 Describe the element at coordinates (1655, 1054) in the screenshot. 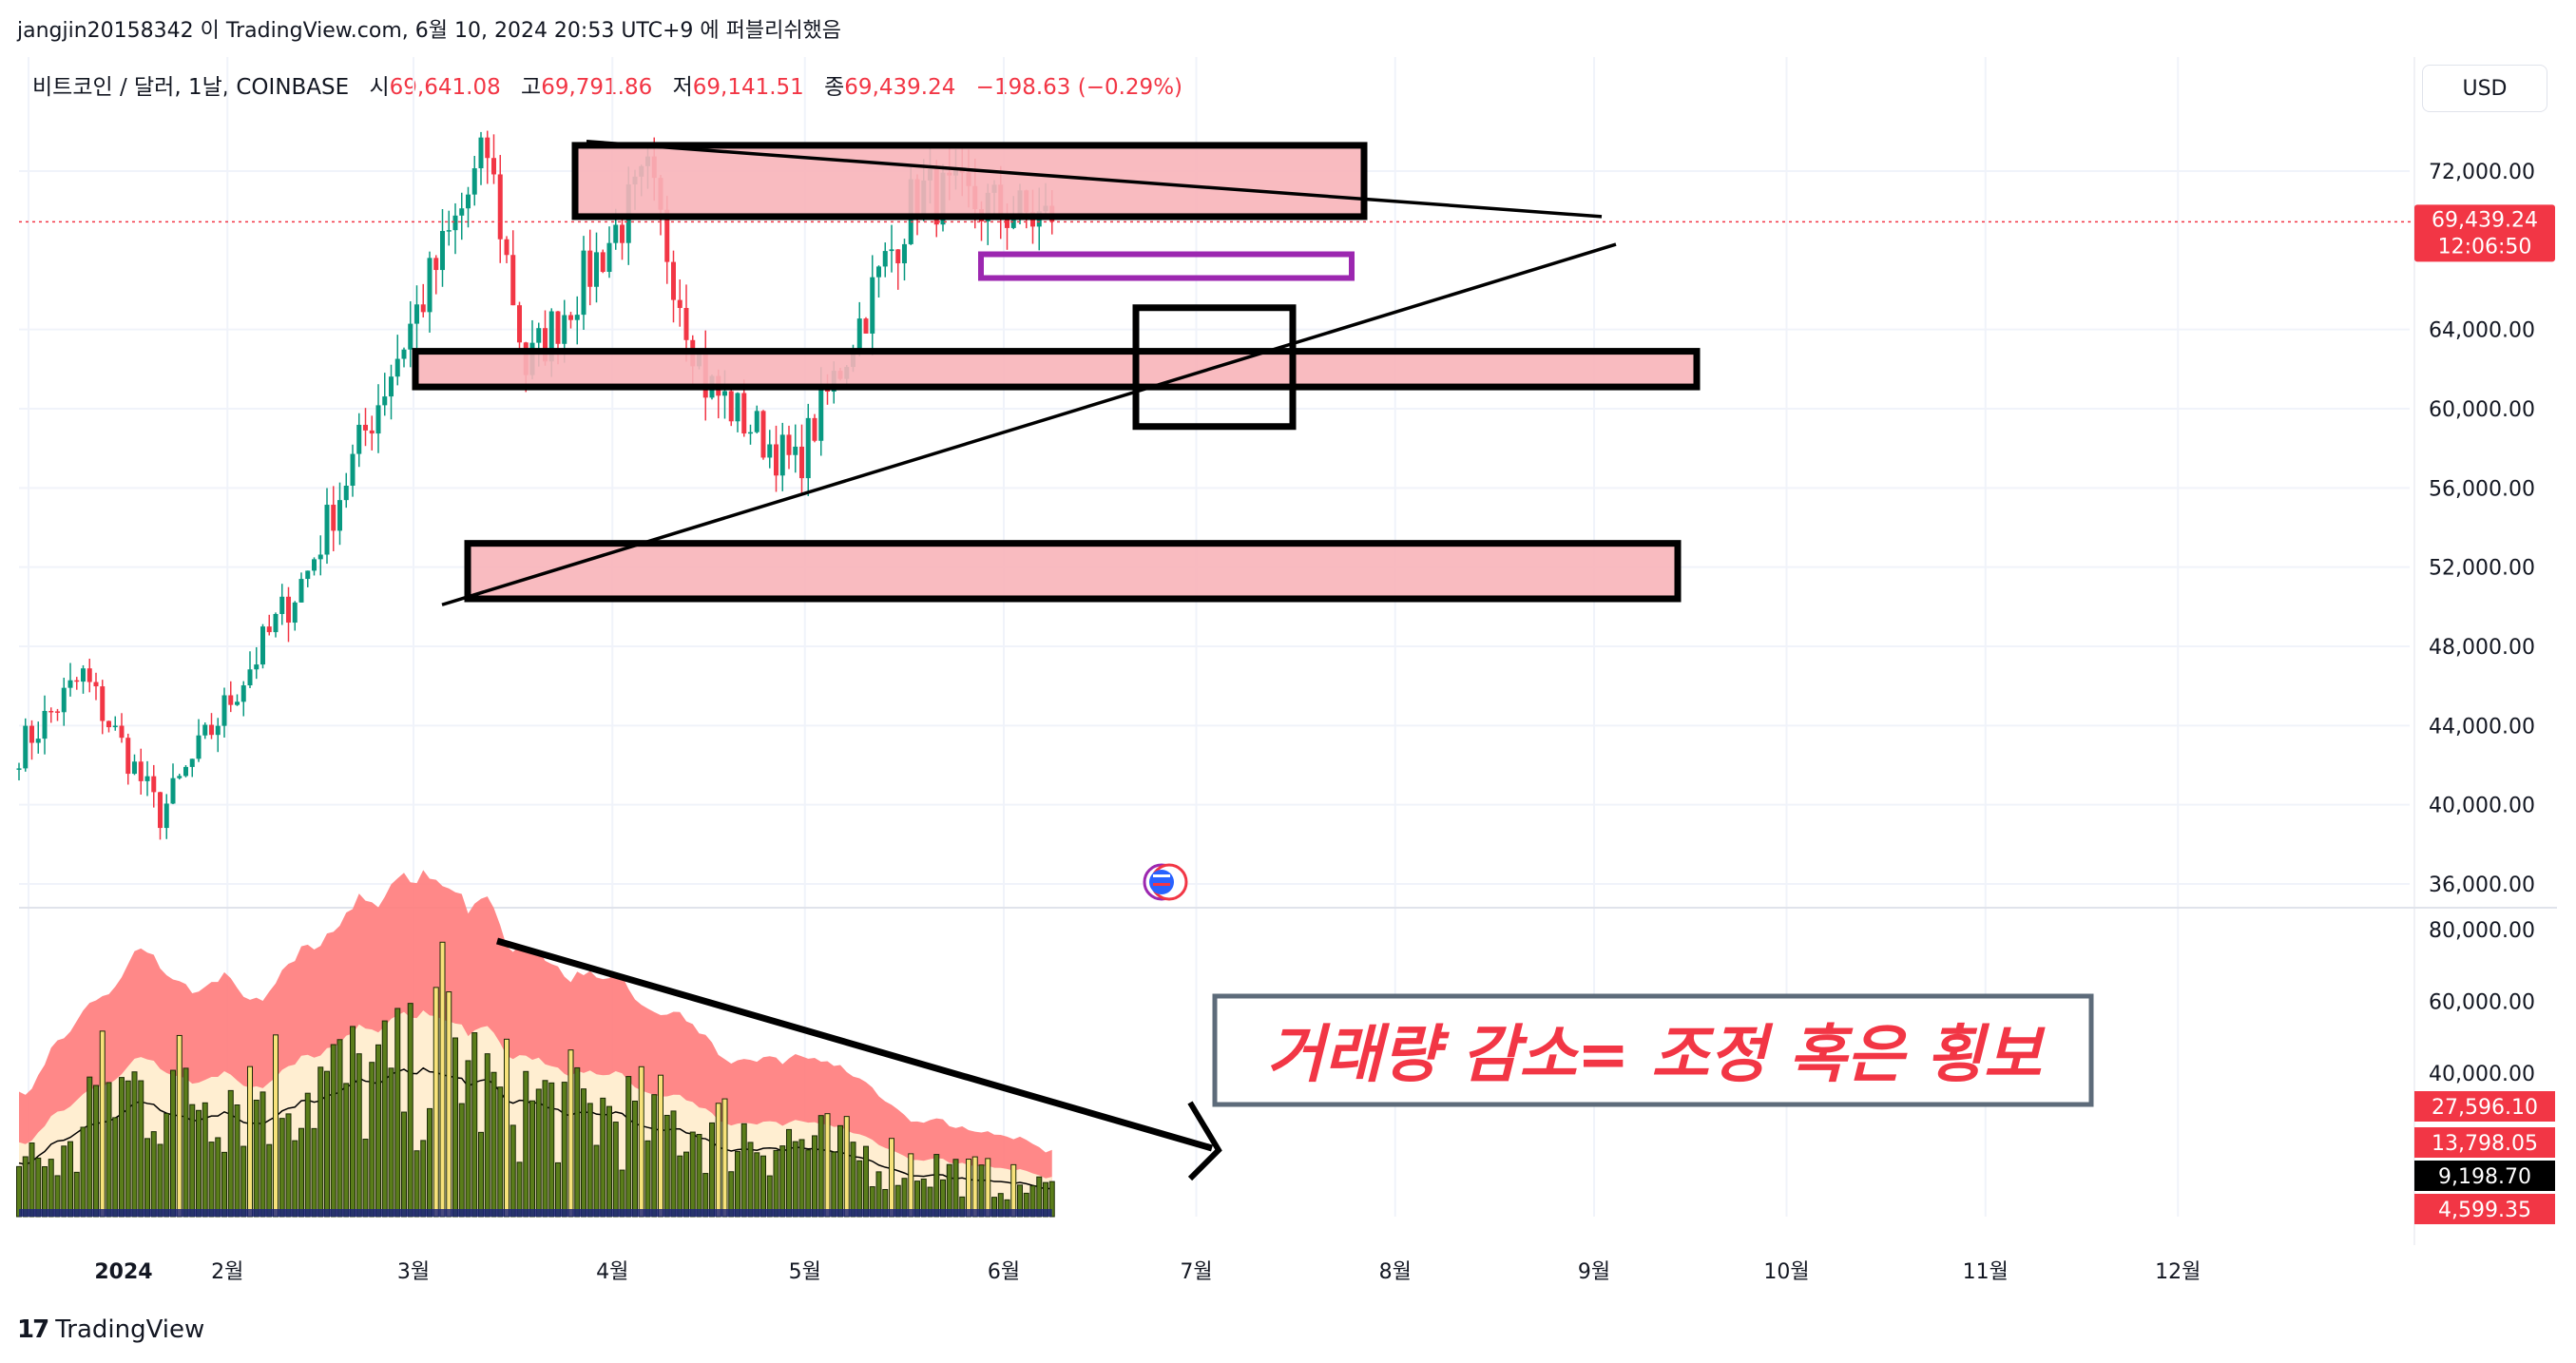

I see `annotation-text: 거래량 감소= 조정 혹은 횡보` at that location.